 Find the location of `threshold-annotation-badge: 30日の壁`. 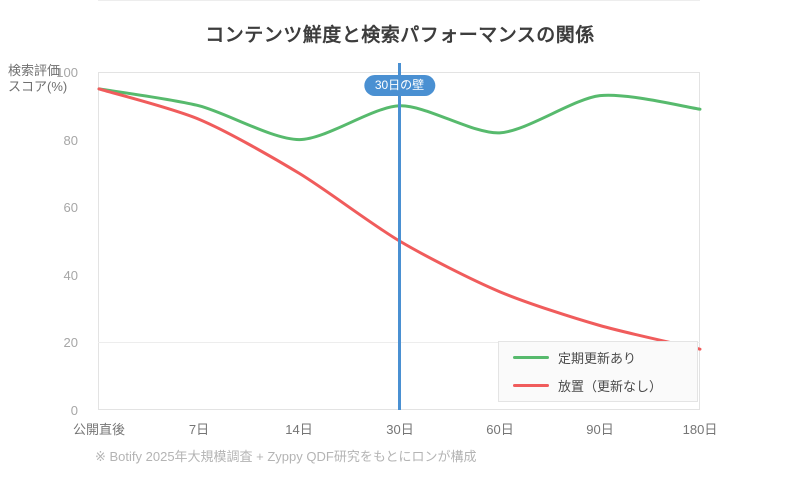

threshold-annotation-badge: 30日の壁 is located at coordinates (399, 85).